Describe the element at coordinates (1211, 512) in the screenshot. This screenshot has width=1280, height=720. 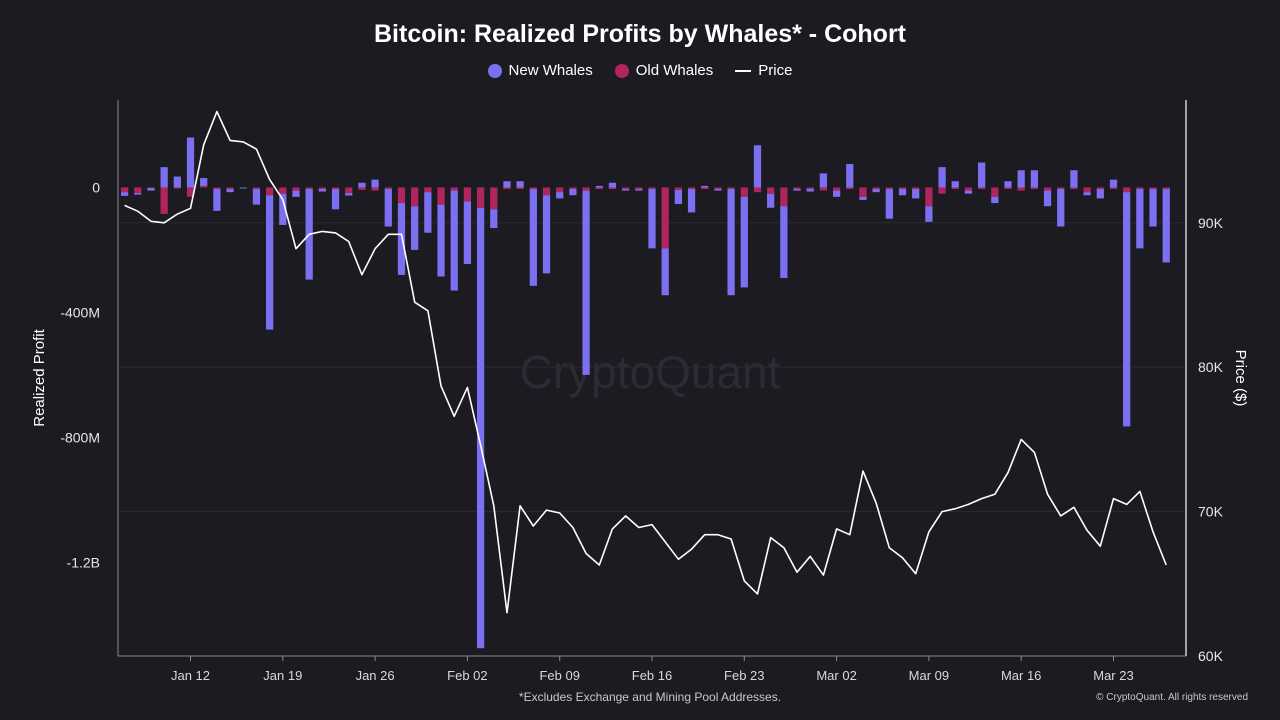
I see `right-tick-label: 70K` at that location.